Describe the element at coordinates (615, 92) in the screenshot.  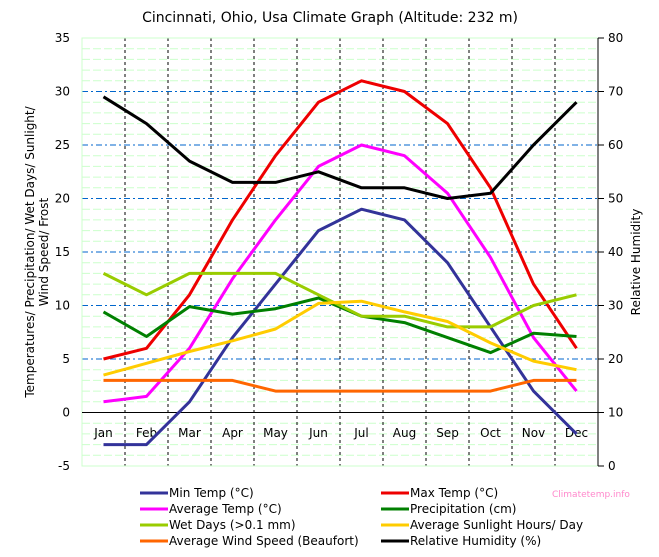
I see `y2-tick-label: 70` at that location.